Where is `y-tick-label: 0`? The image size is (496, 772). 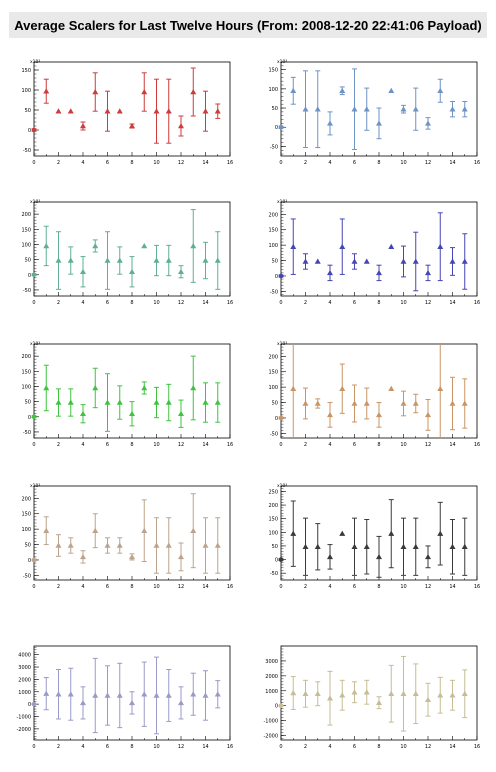 y-tick-label: 0 is located at coordinates (29, 131).